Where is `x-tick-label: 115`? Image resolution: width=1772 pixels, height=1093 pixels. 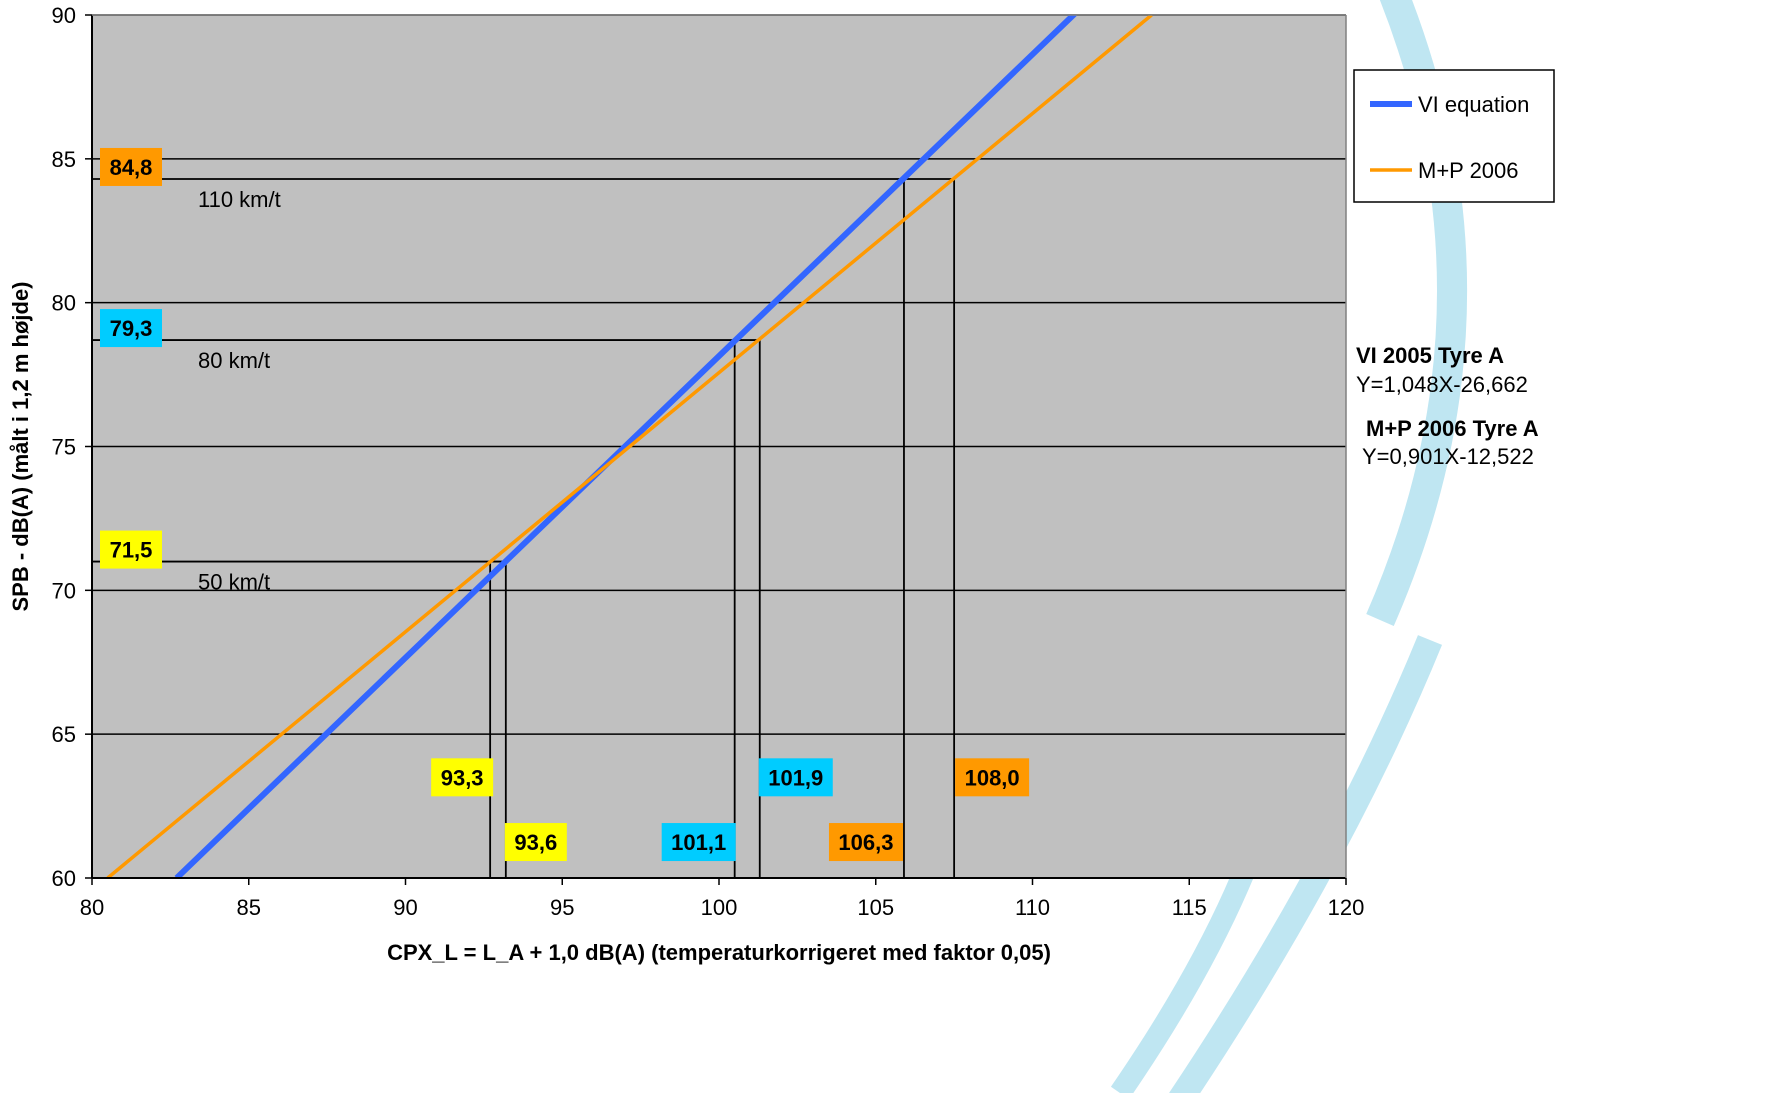
x-tick-label: 115 is located at coordinates (1189, 907).